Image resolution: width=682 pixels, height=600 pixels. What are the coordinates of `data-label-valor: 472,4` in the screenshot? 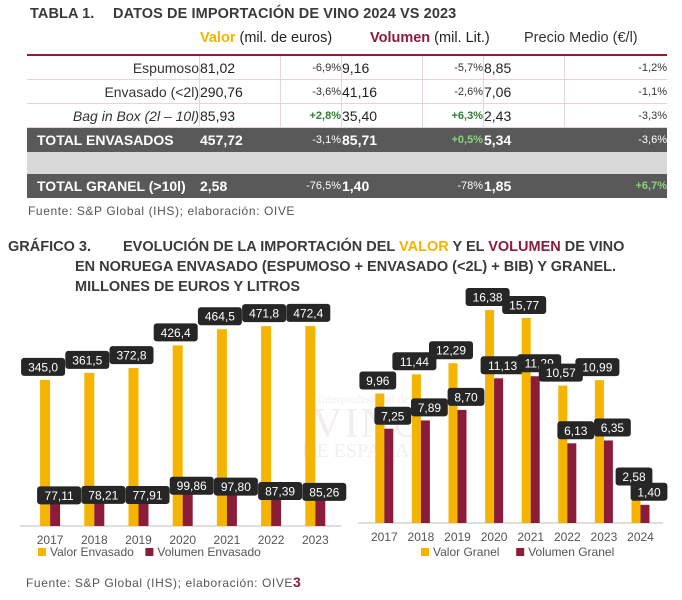 It's located at (308, 313).